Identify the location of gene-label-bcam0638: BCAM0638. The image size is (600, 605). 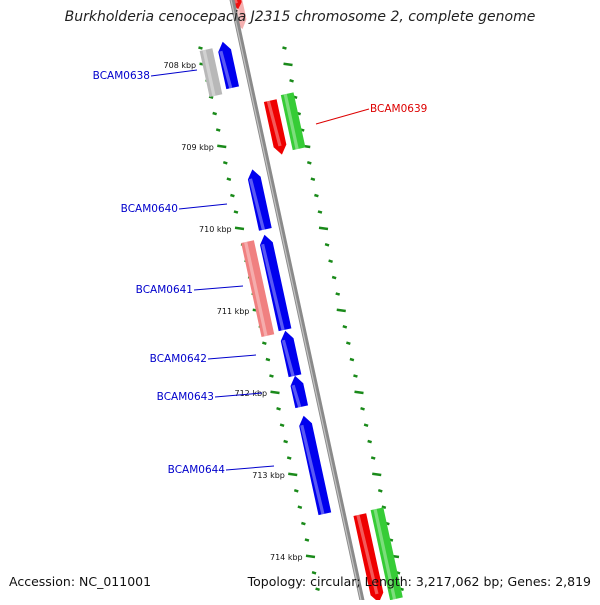
(121, 76).